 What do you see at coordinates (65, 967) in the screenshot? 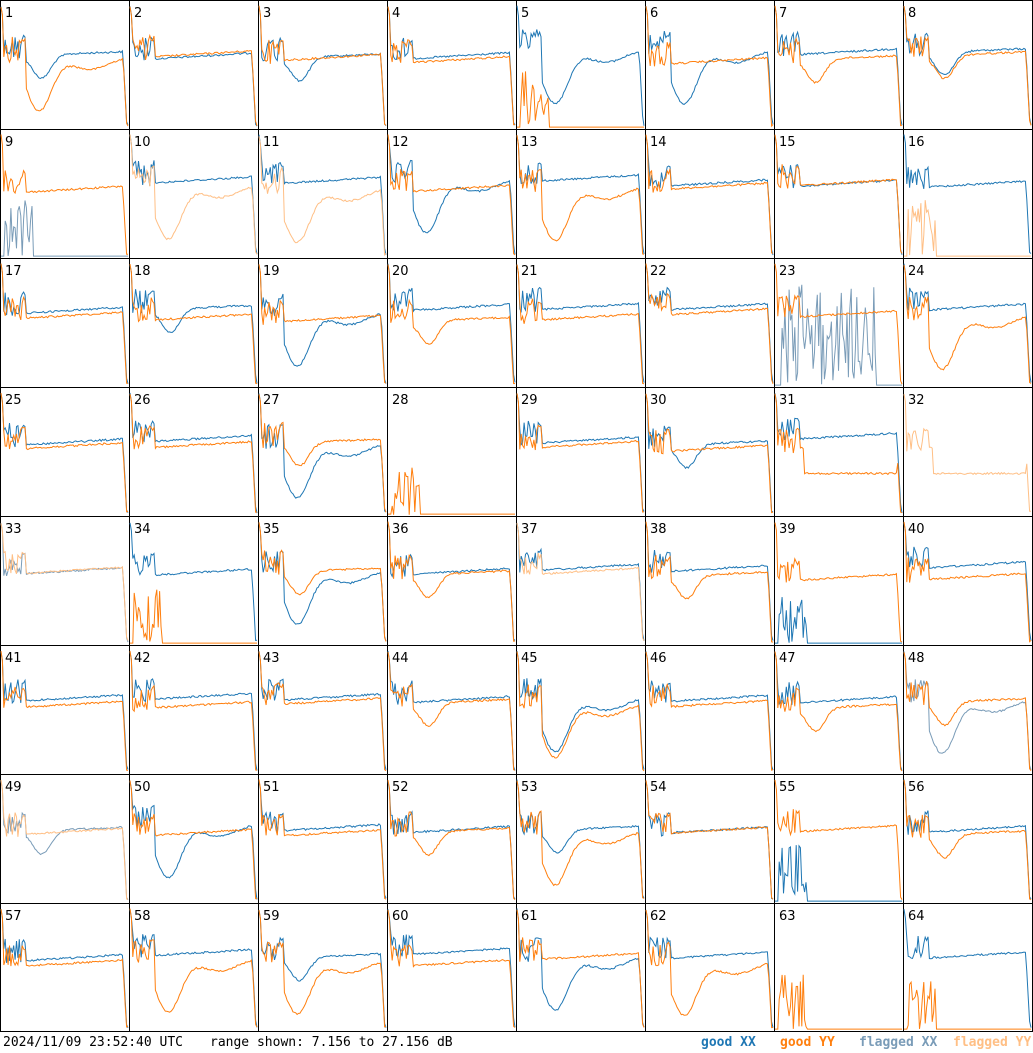
I see `panel-57: 57` at bounding box center [65, 967].